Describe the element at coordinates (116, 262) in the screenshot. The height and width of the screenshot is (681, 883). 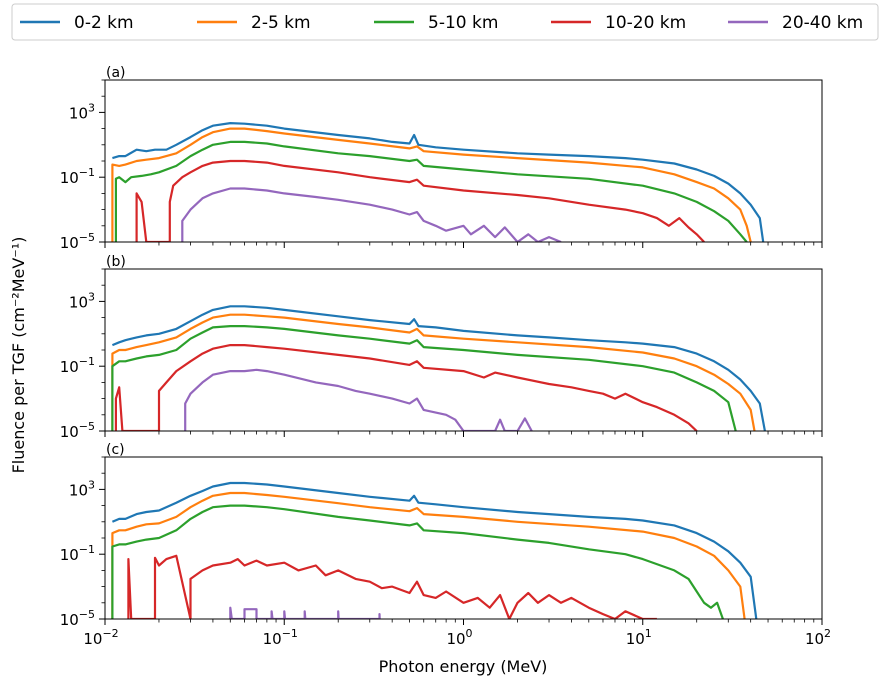
I see `panel-label: (b)` at that location.